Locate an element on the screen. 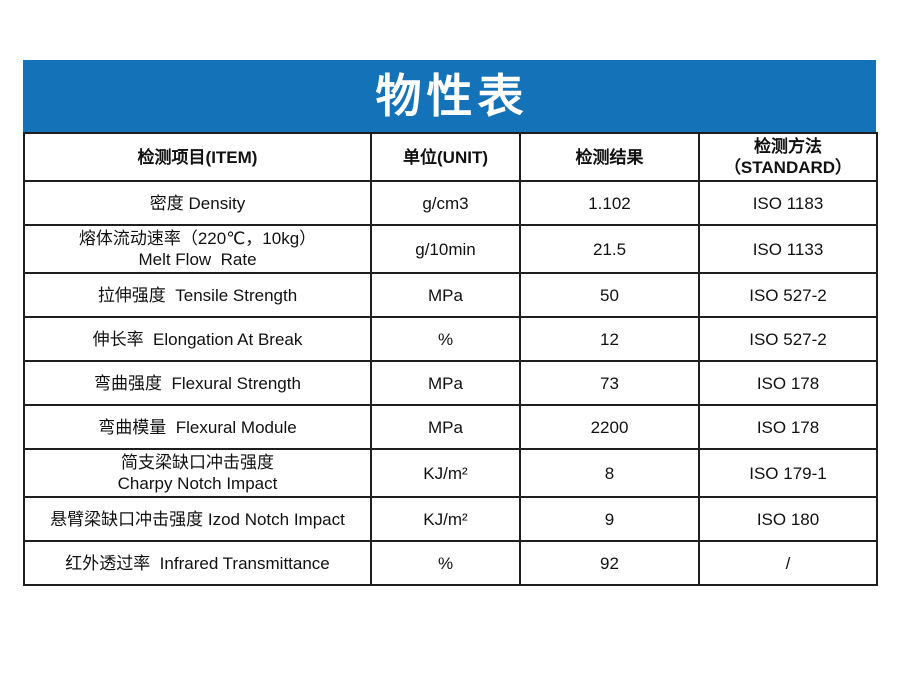 Image resolution: width=900 pixels, height=689 pixels. table-row: 拉伸强度 Tensile Strength MPa 50 ISO 527-2 is located at coordinates (450, 295).